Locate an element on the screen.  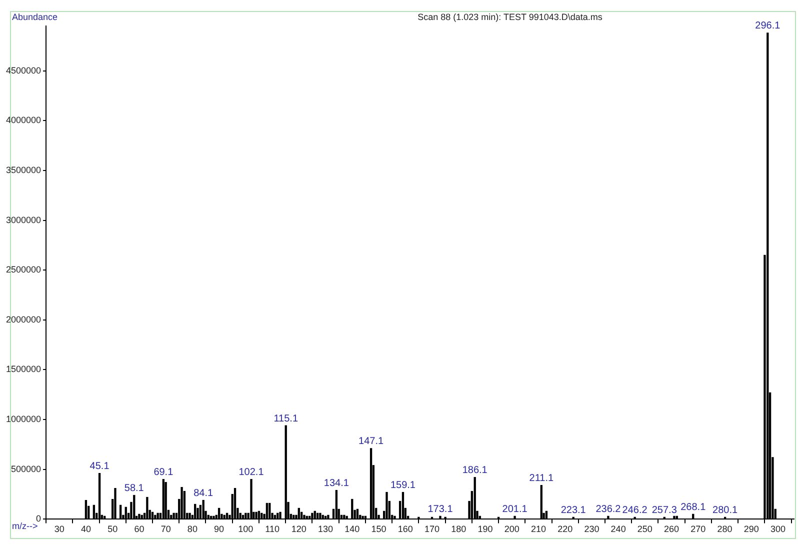
annotation: 159.1 is located at coordinates (403, 486).